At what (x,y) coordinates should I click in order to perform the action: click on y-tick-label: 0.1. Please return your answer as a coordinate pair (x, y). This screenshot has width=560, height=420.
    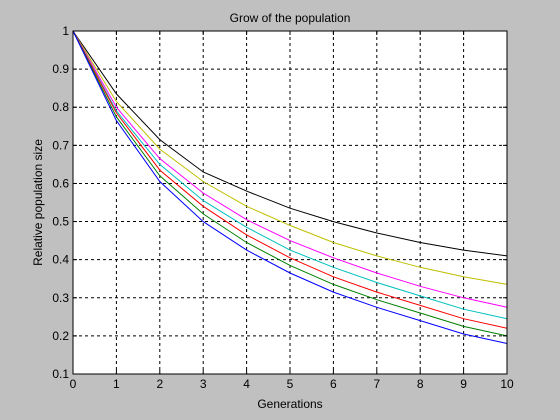
    Looking at the image, I should click on (60, 374).